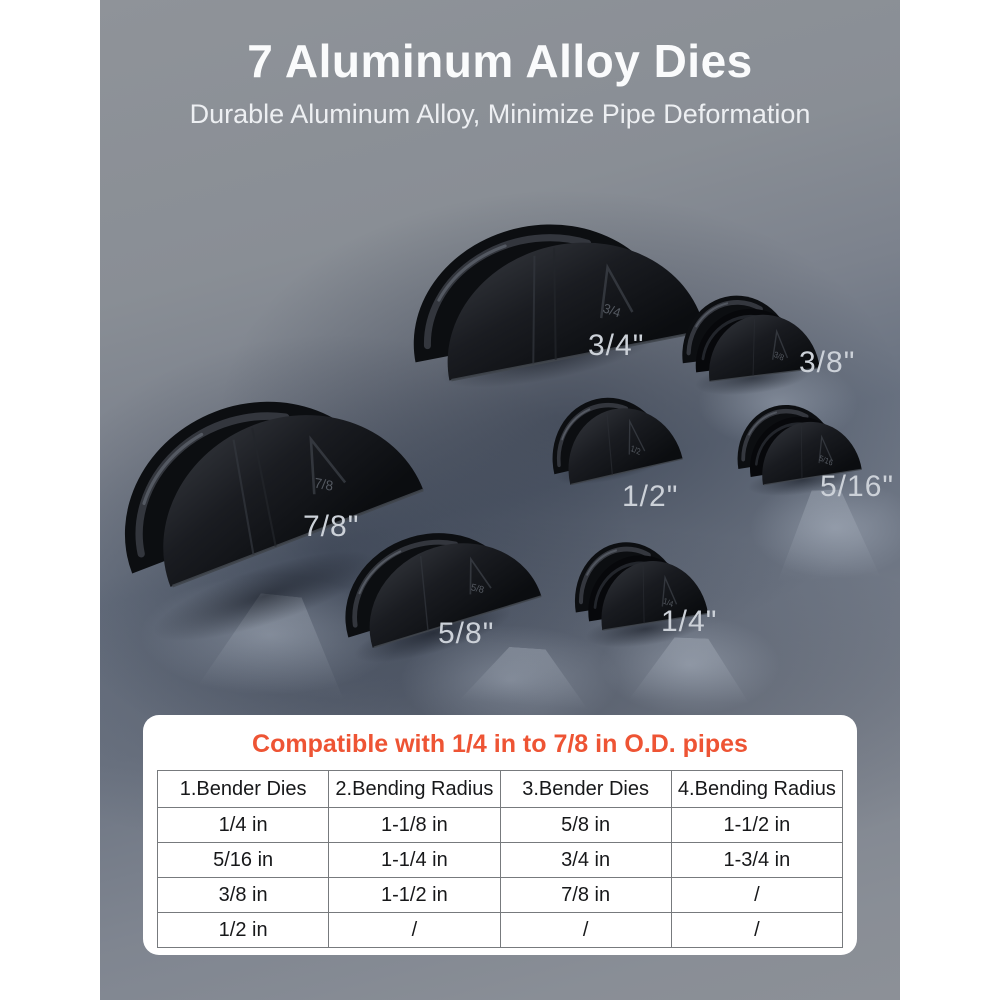 This screenshot has height=1000, width=1000. Describe the element at coordinates (500, 61) in the screenshot. I see `page-title: 7 Aluminum Alloy Dies` at that location.